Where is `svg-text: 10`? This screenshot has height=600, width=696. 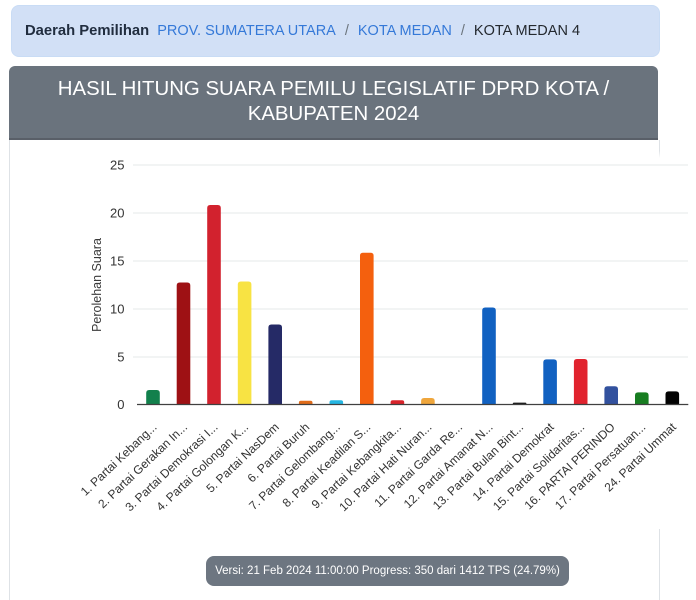 svg-text: 10 is located at coordinates (117, 308).